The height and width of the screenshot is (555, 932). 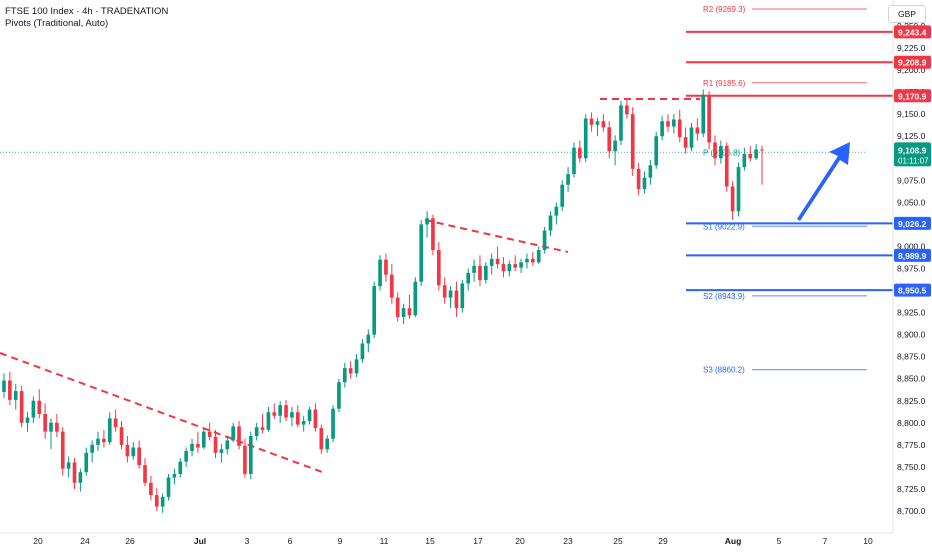 What do you see at coordinates (724, 226) in the screenshot?
I see `pivot-label: S1 (9022.9)` at bounding box center [724, 226].